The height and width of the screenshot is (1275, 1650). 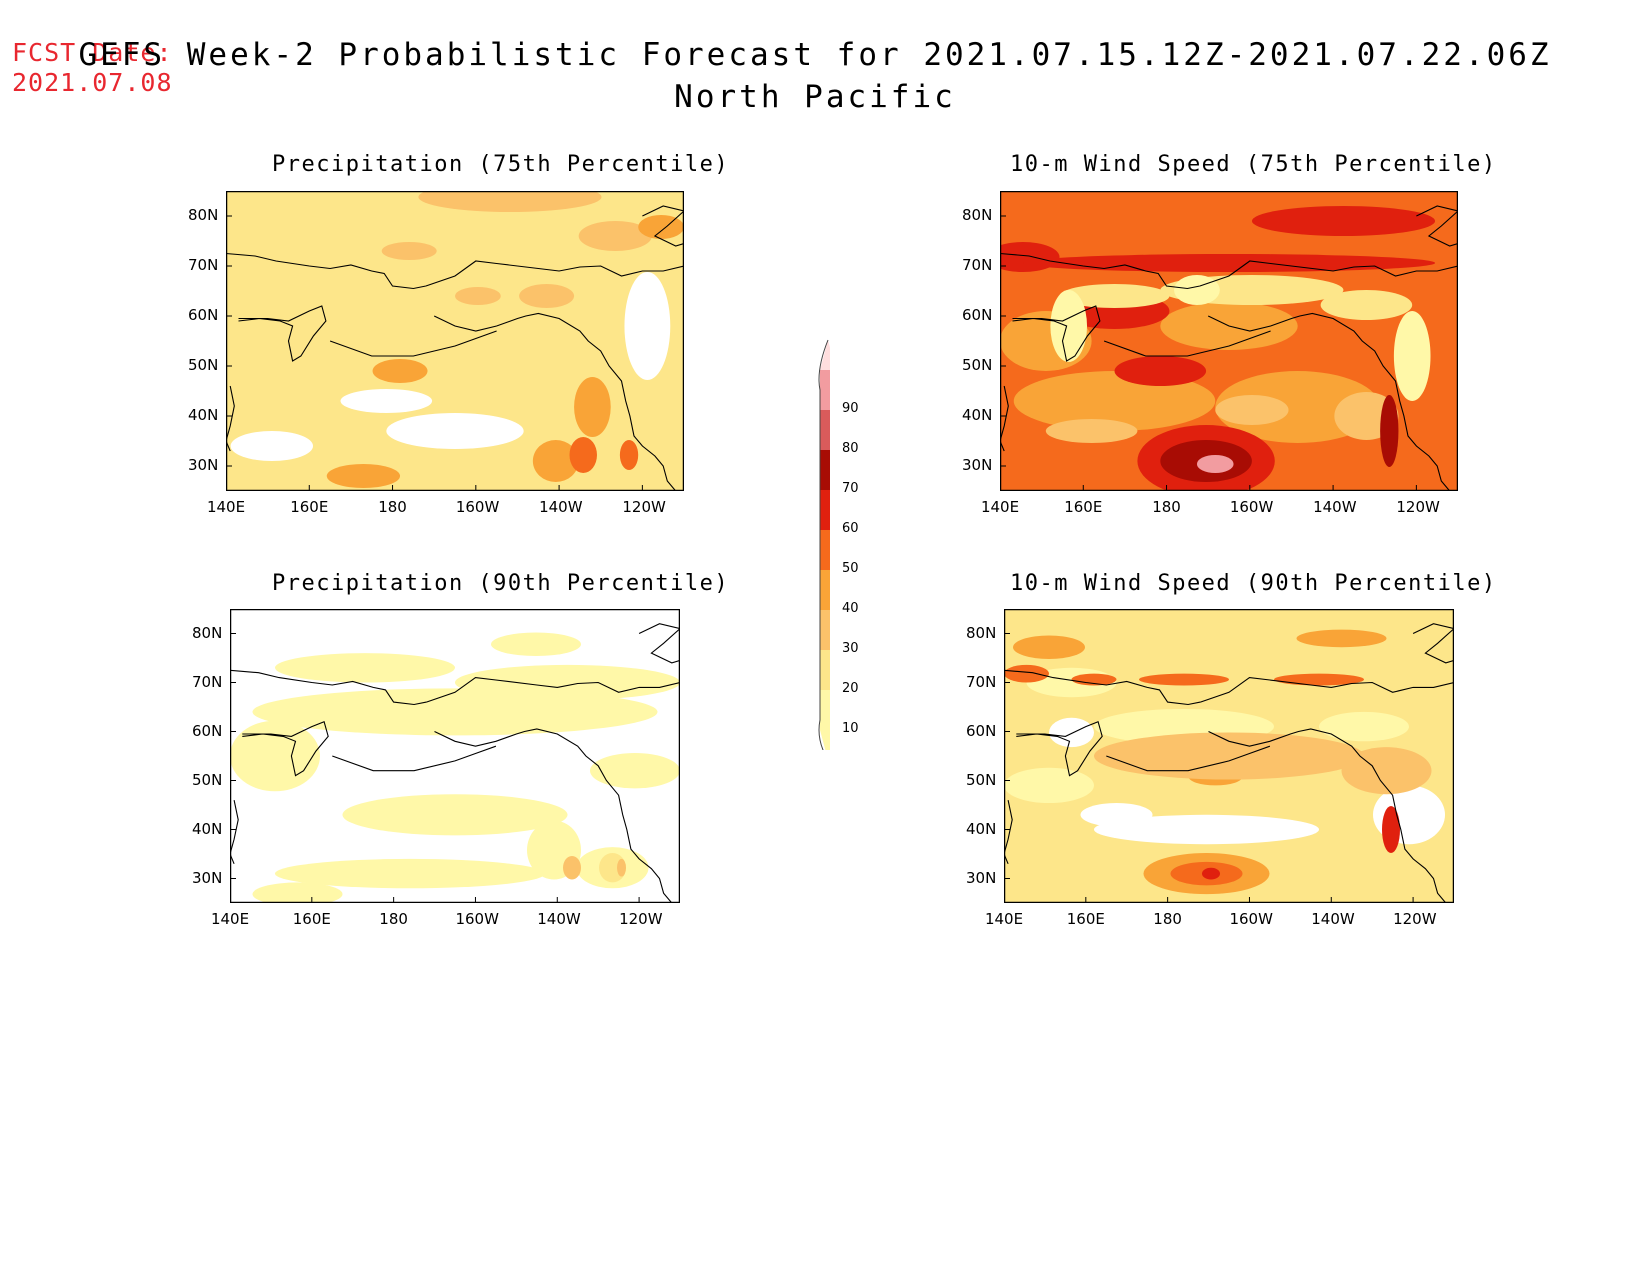 I want to click on colorbar-bottom, so click(x=825, y=740).